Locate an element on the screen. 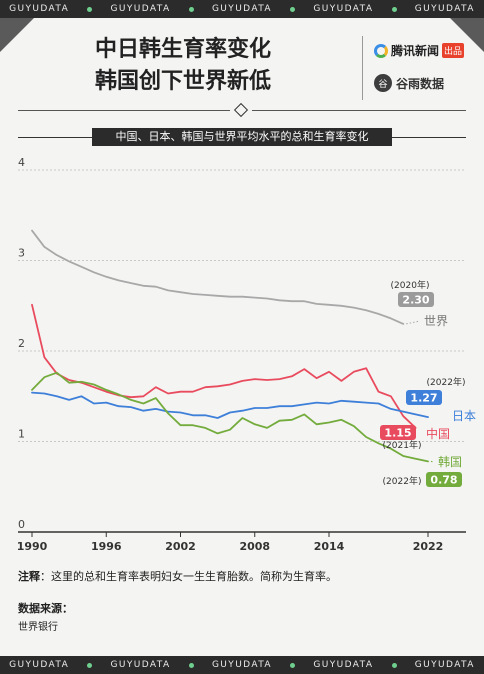 This screenshot has width=484, height=674. source-value: 世界银行 is located at coordinates (38, 627).